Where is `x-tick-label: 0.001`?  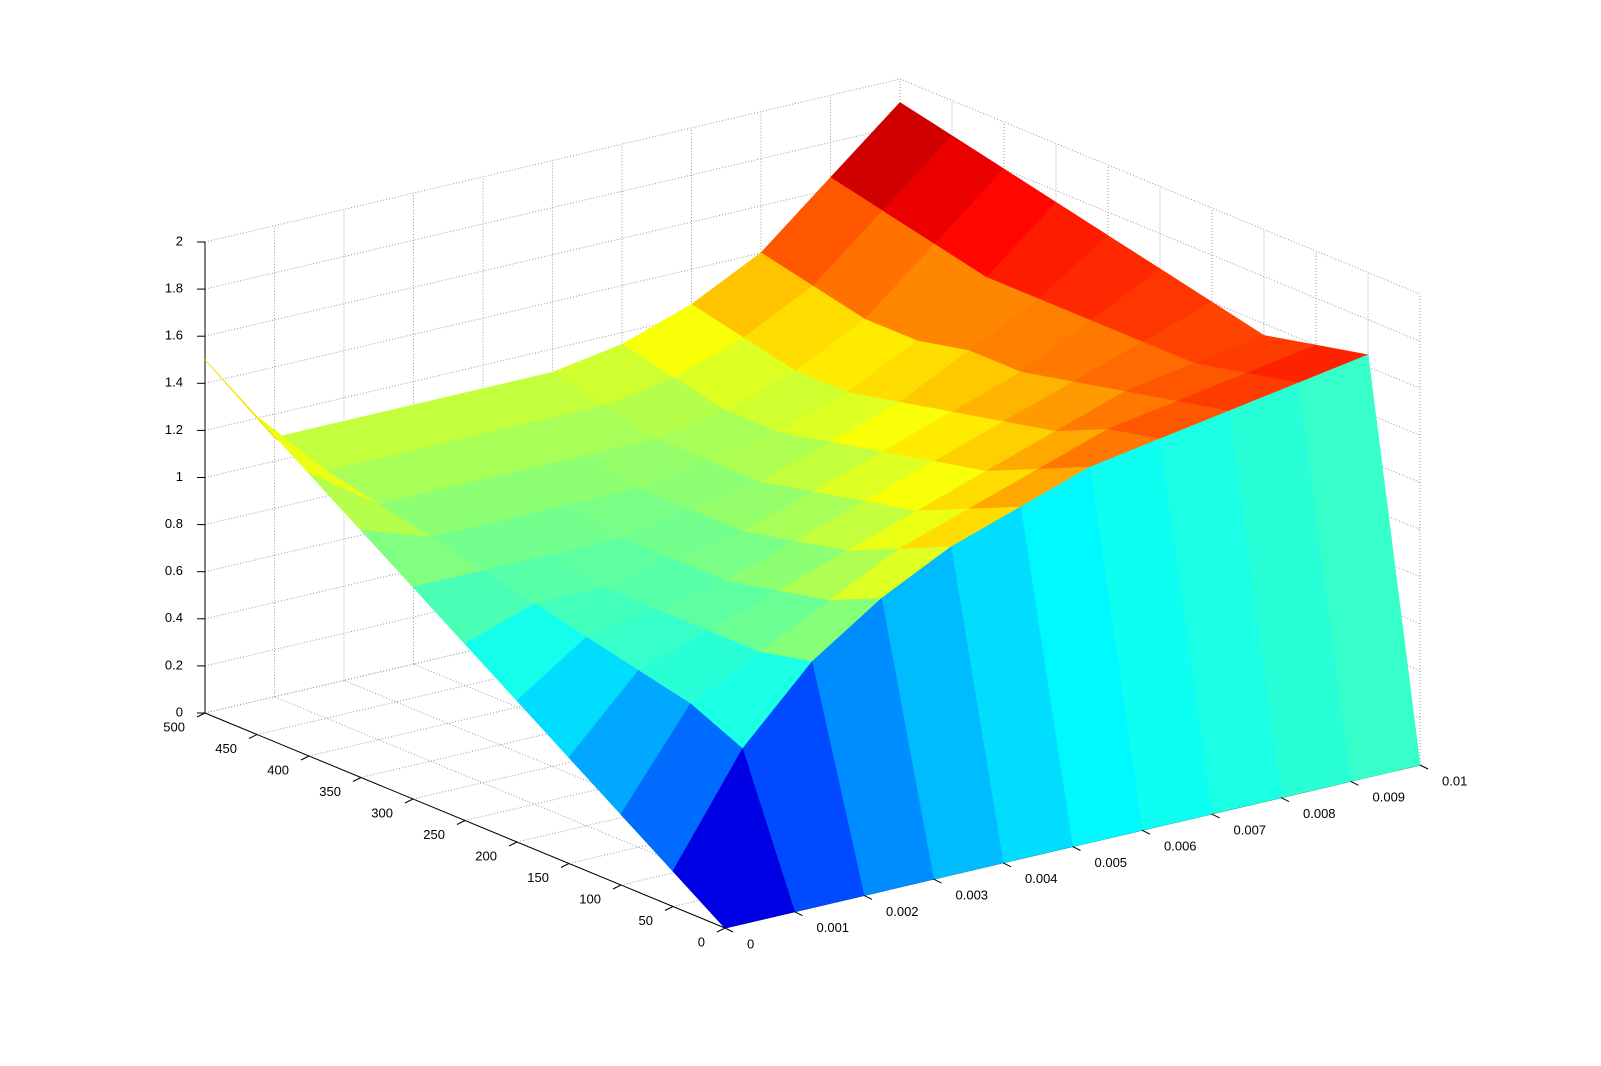 x-tick-label: 0.001 is located at coordinates (833, 927).